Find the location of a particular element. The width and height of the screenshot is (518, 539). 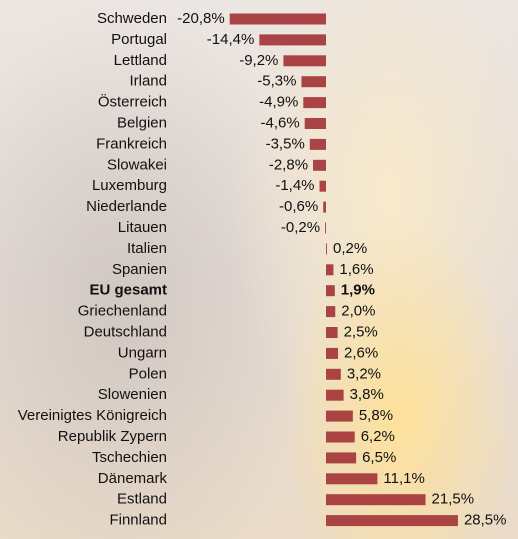

category-label: Niederlande is located at coordinates (126, 206).